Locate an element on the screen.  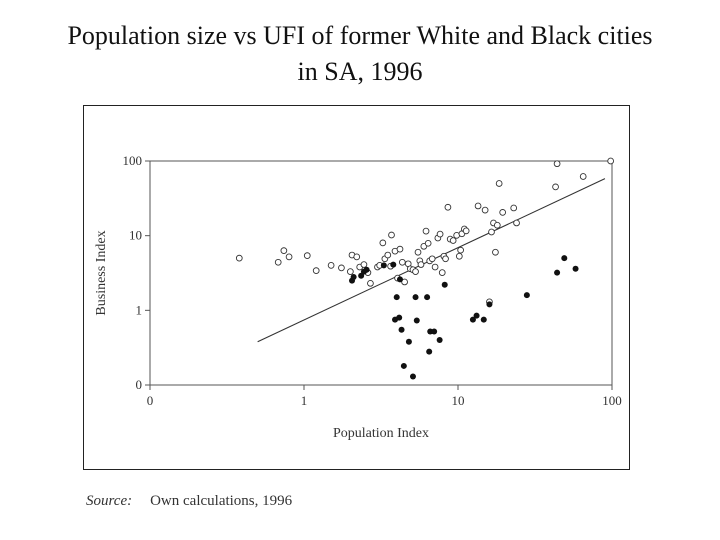
y-tick-label: 100 is located at coordinates (133, 160).